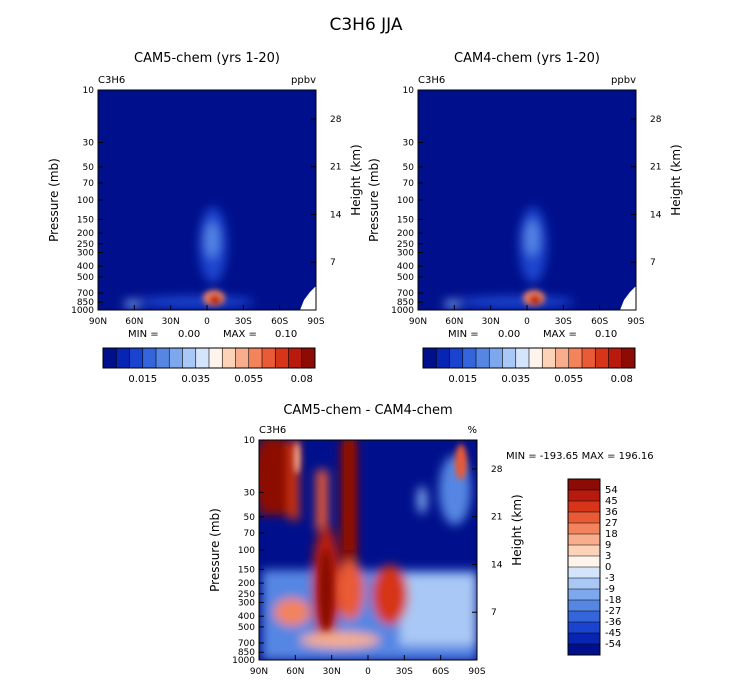 This screenshot has width=733, height=685. Describe the element at coordinates (497, 470) in the screenshot. I see `diff-height-tick-label: 28` at that location.